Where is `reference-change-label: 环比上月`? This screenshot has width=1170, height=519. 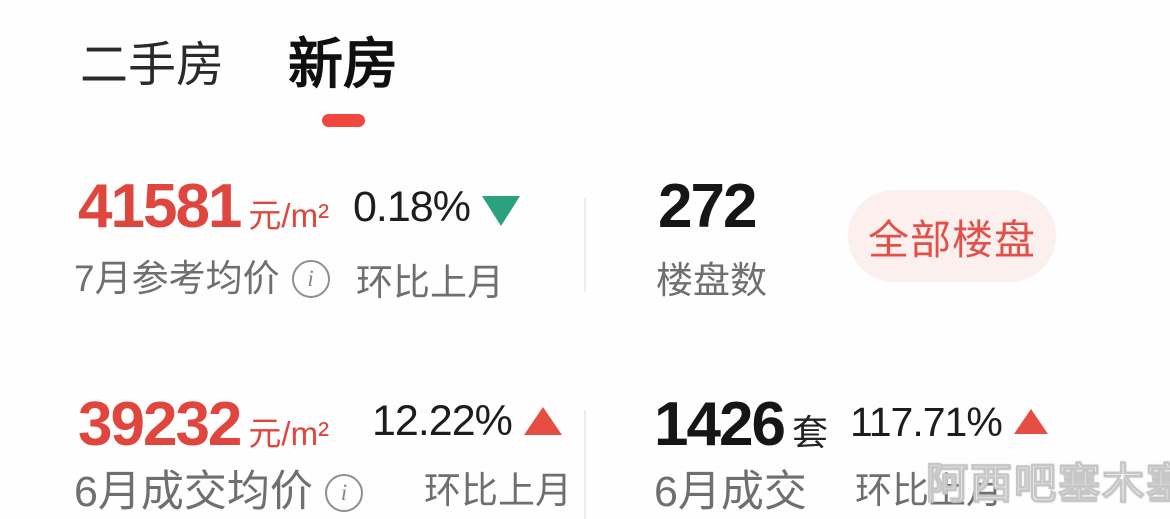 reference-change-label: 环比上月 is located at coordinates (430, 283).